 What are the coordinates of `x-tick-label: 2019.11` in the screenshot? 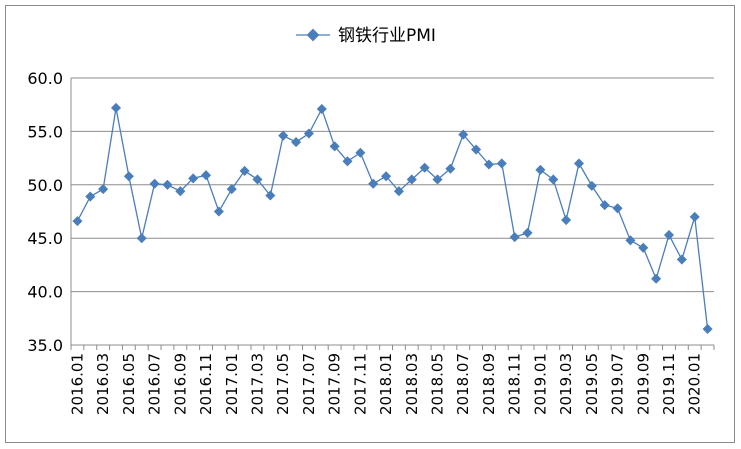 It's located at (669, 384).